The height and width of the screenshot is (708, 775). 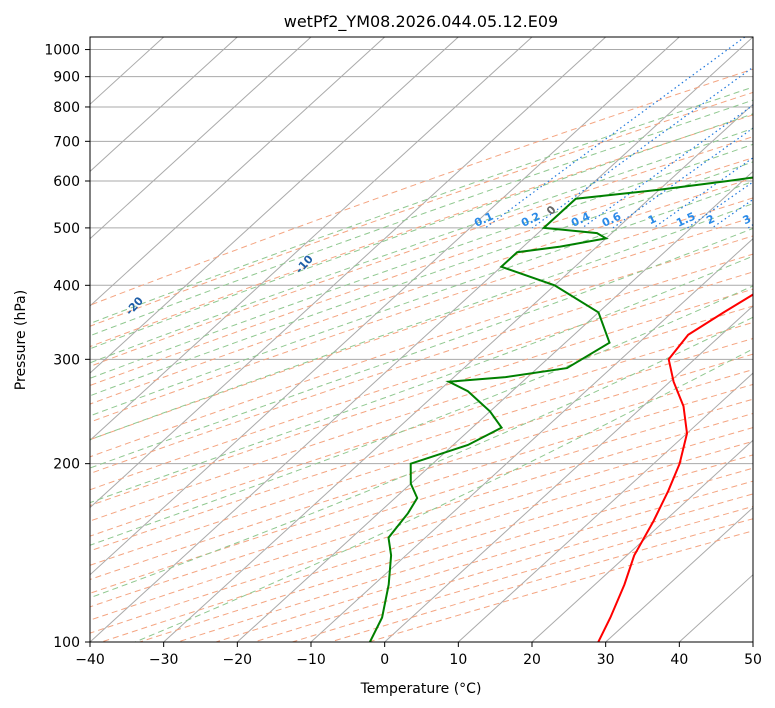 What do you see at coordinates (134, 306) in the screenshot?
I see `dry-adiabat-label: -20` at bounding box center [134, 306].